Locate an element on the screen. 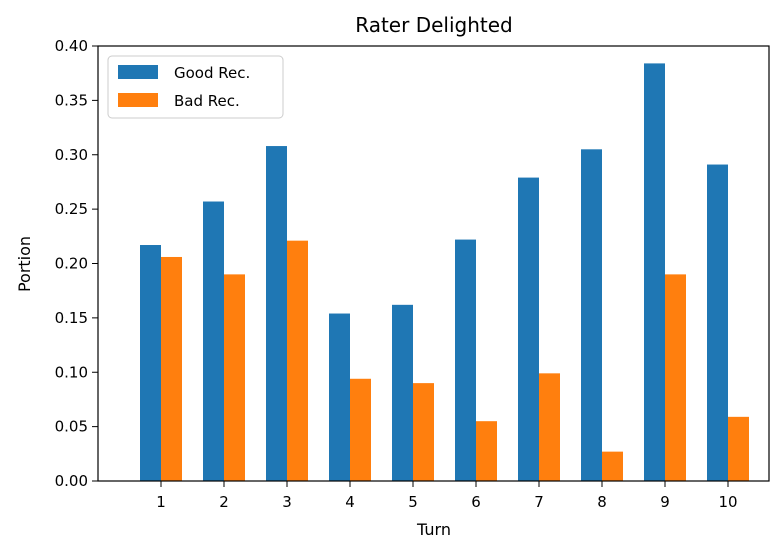 This screenshot has height=554, width=783. legend-label-good-rec: Good Rec. is located at coordinates (212, 73).